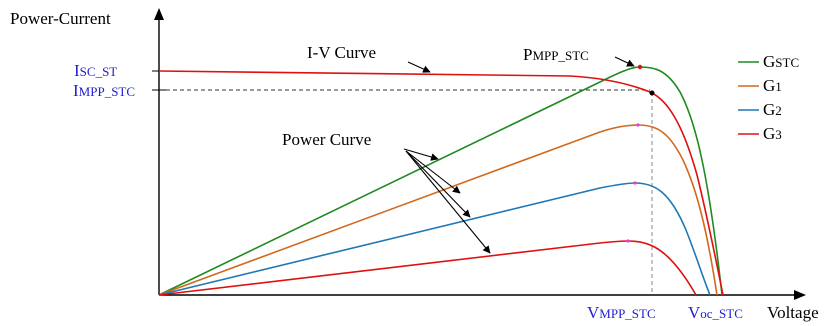 Image resolution: width=837 pixels, height=326 pixels. Describe the element at coordinates (781, 61) in the screenshot. I see `svg-text: GSTC` at that location.